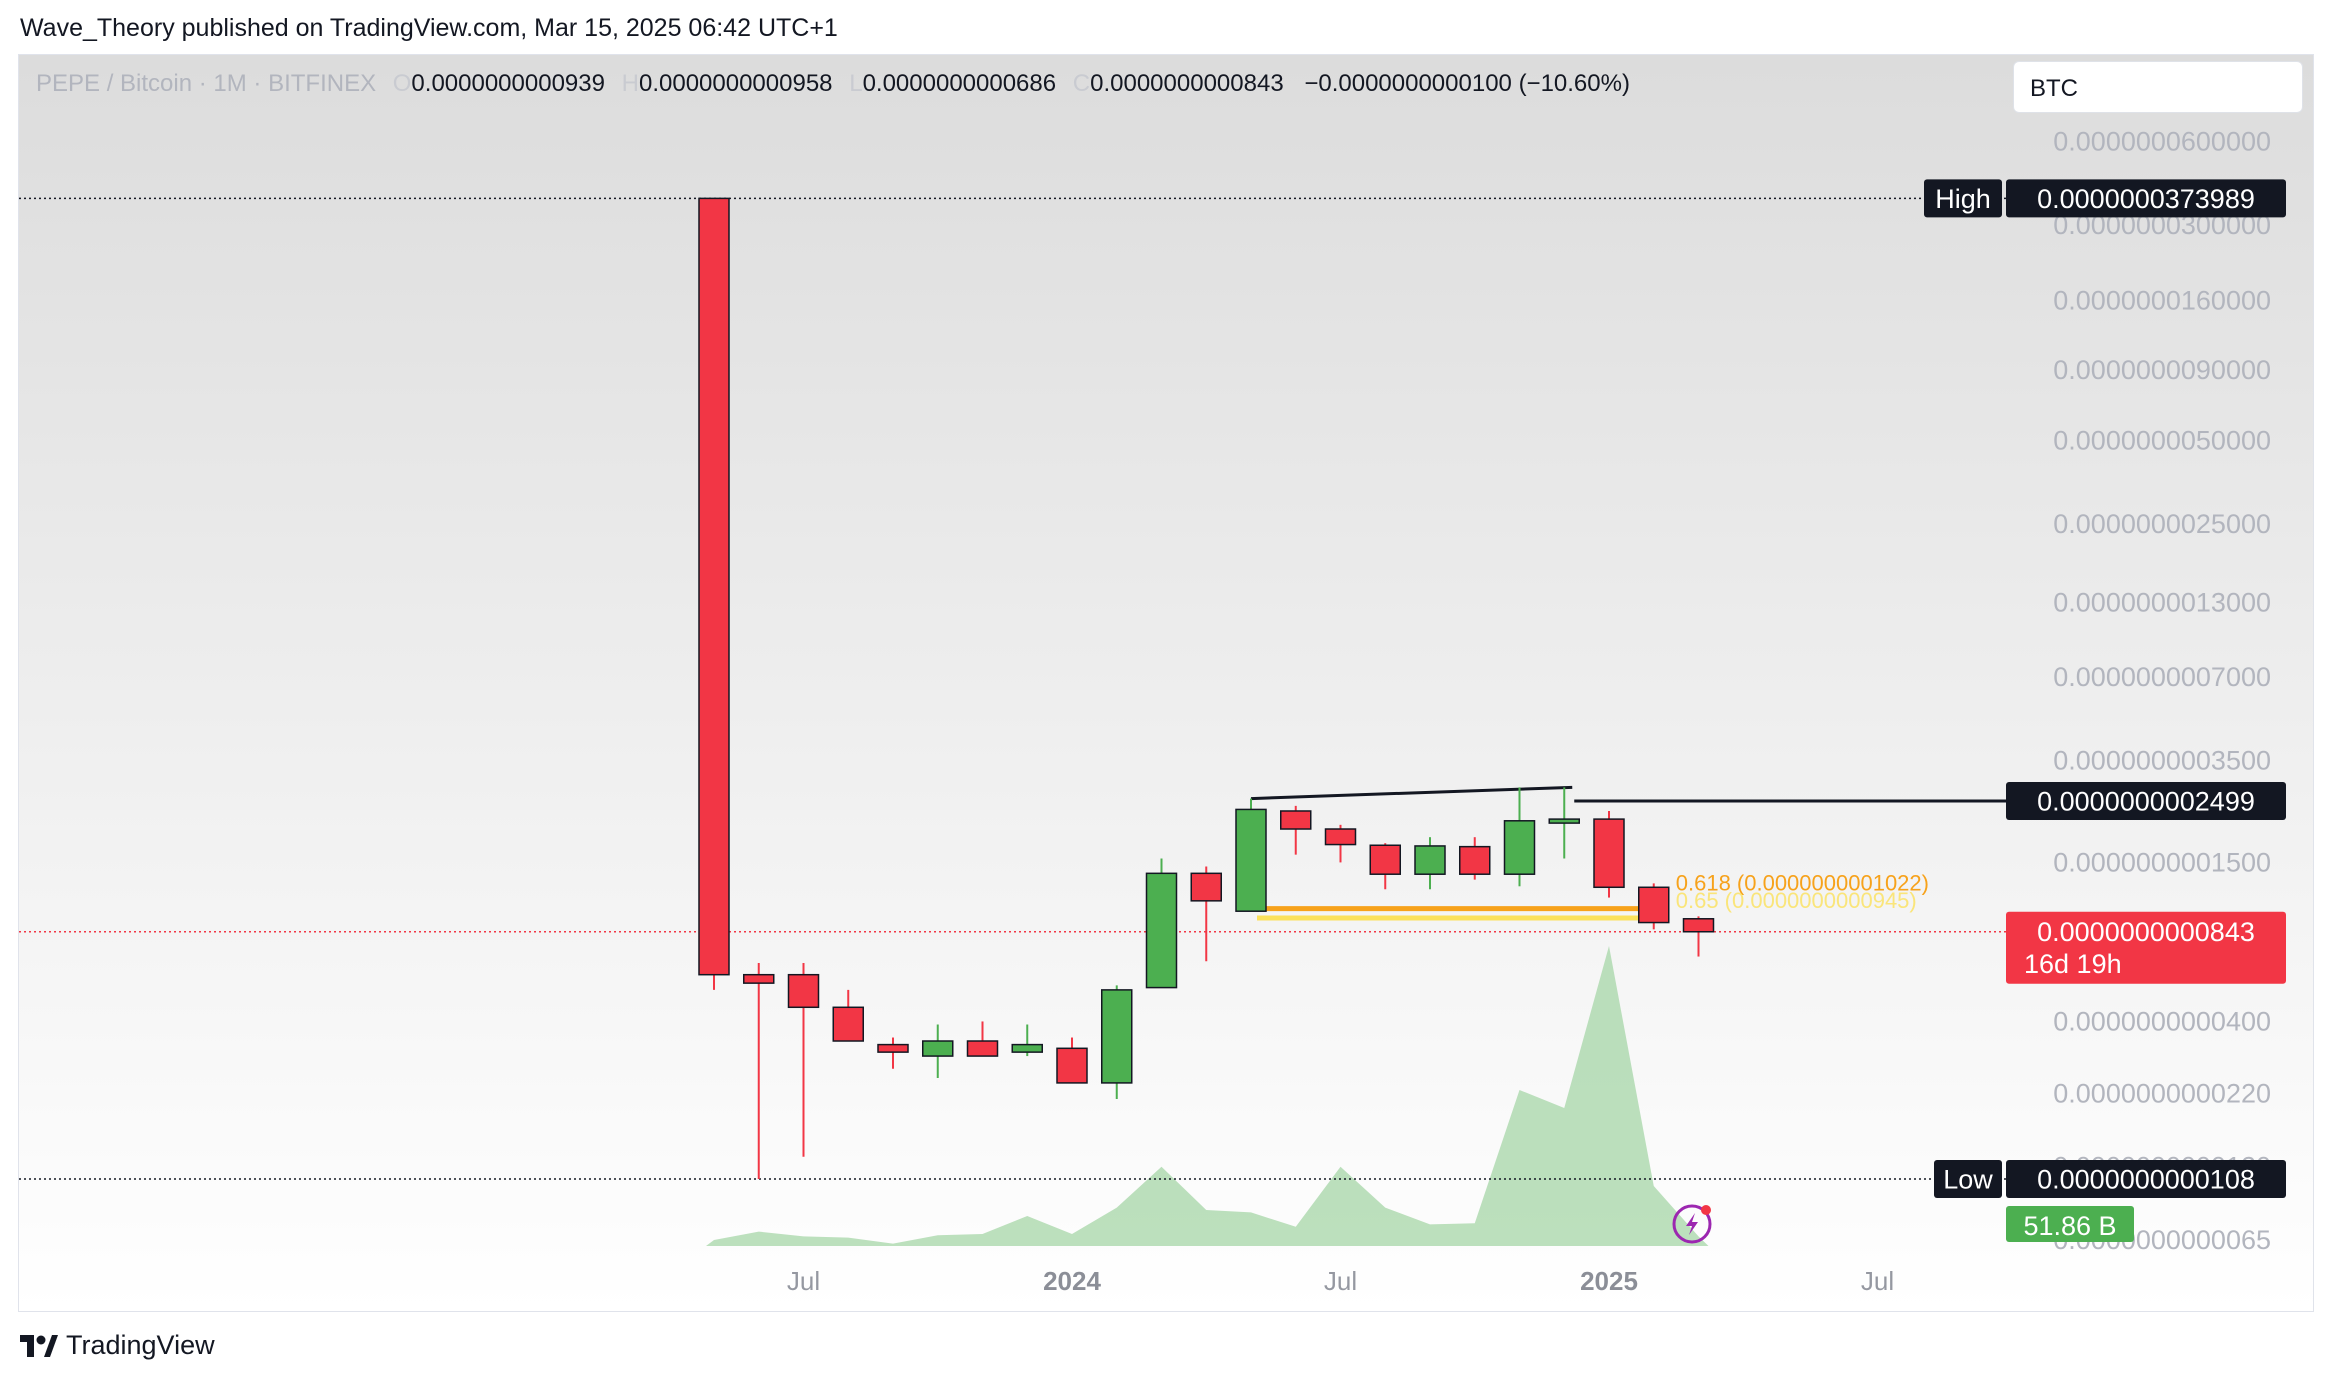 The width and height of the screenshot is (2332, 1382). What do you see at coordinates (140, 1345) in the screenshot?
I see `tradingview-wordmark: TradingView` at bounding box center [140, 1345].